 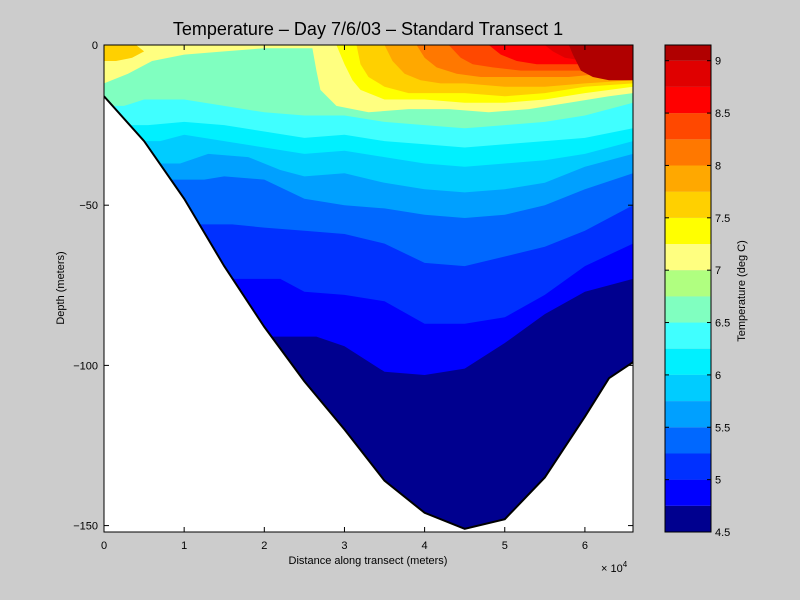 I want to click on x-tick-label: 4, so click(x=425, y=546).